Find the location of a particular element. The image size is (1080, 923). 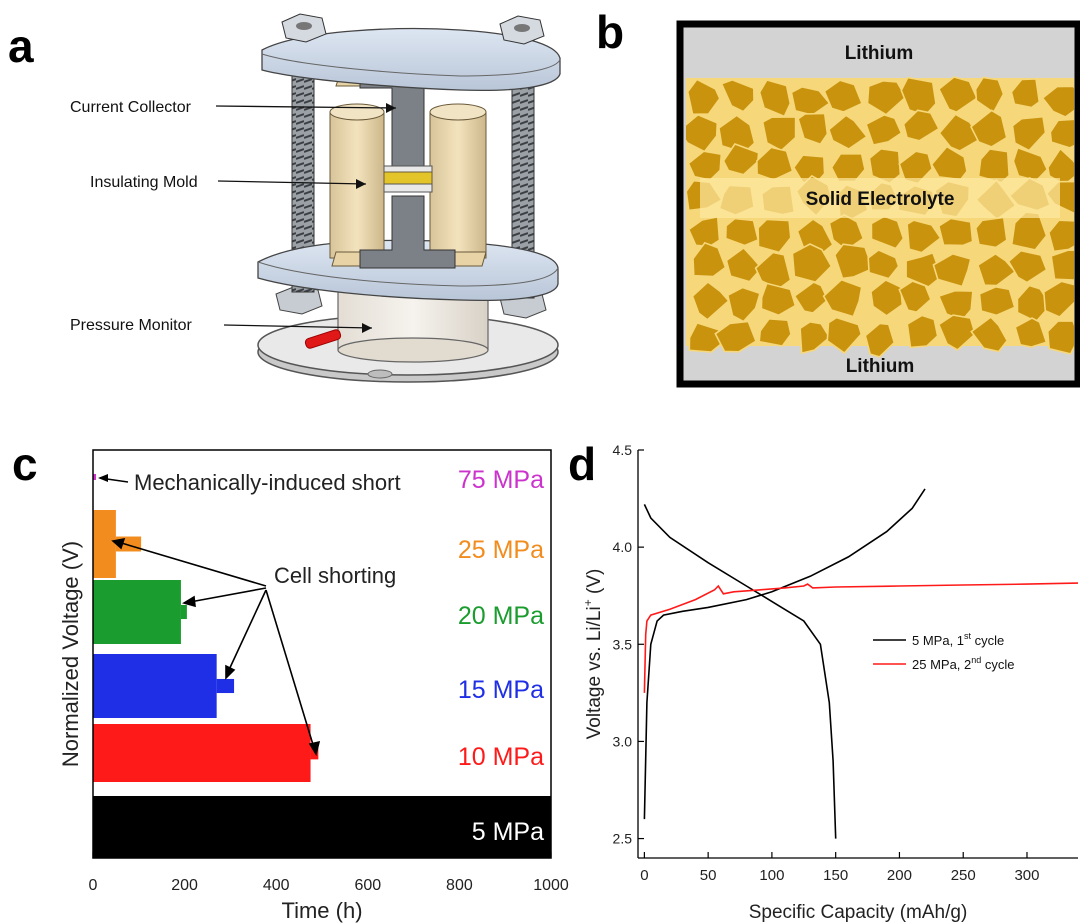

short-tail-20-mpa is located at coordinates (183, 612).